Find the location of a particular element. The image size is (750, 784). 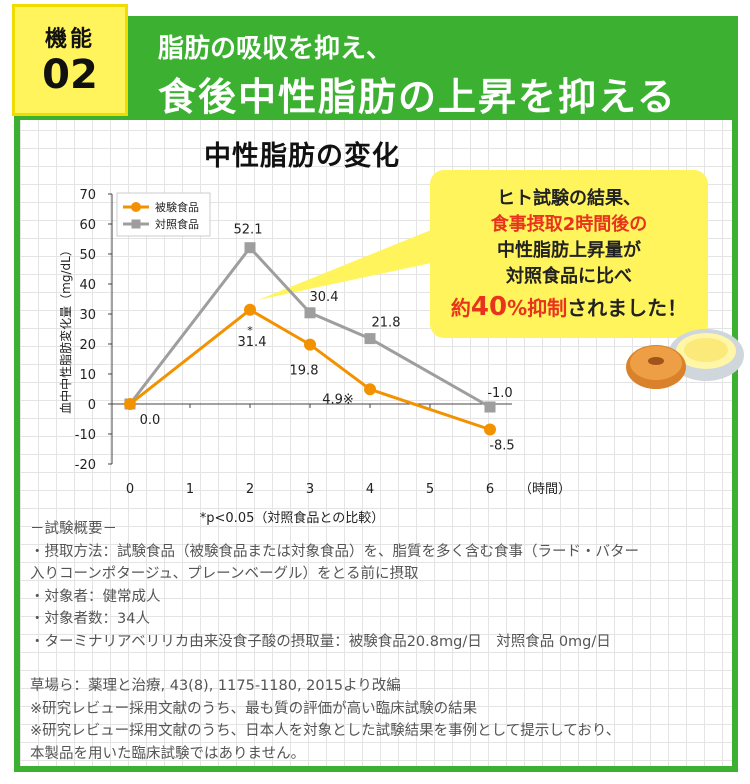

y-tick-label: 30 is located at coordinates (87, 315).